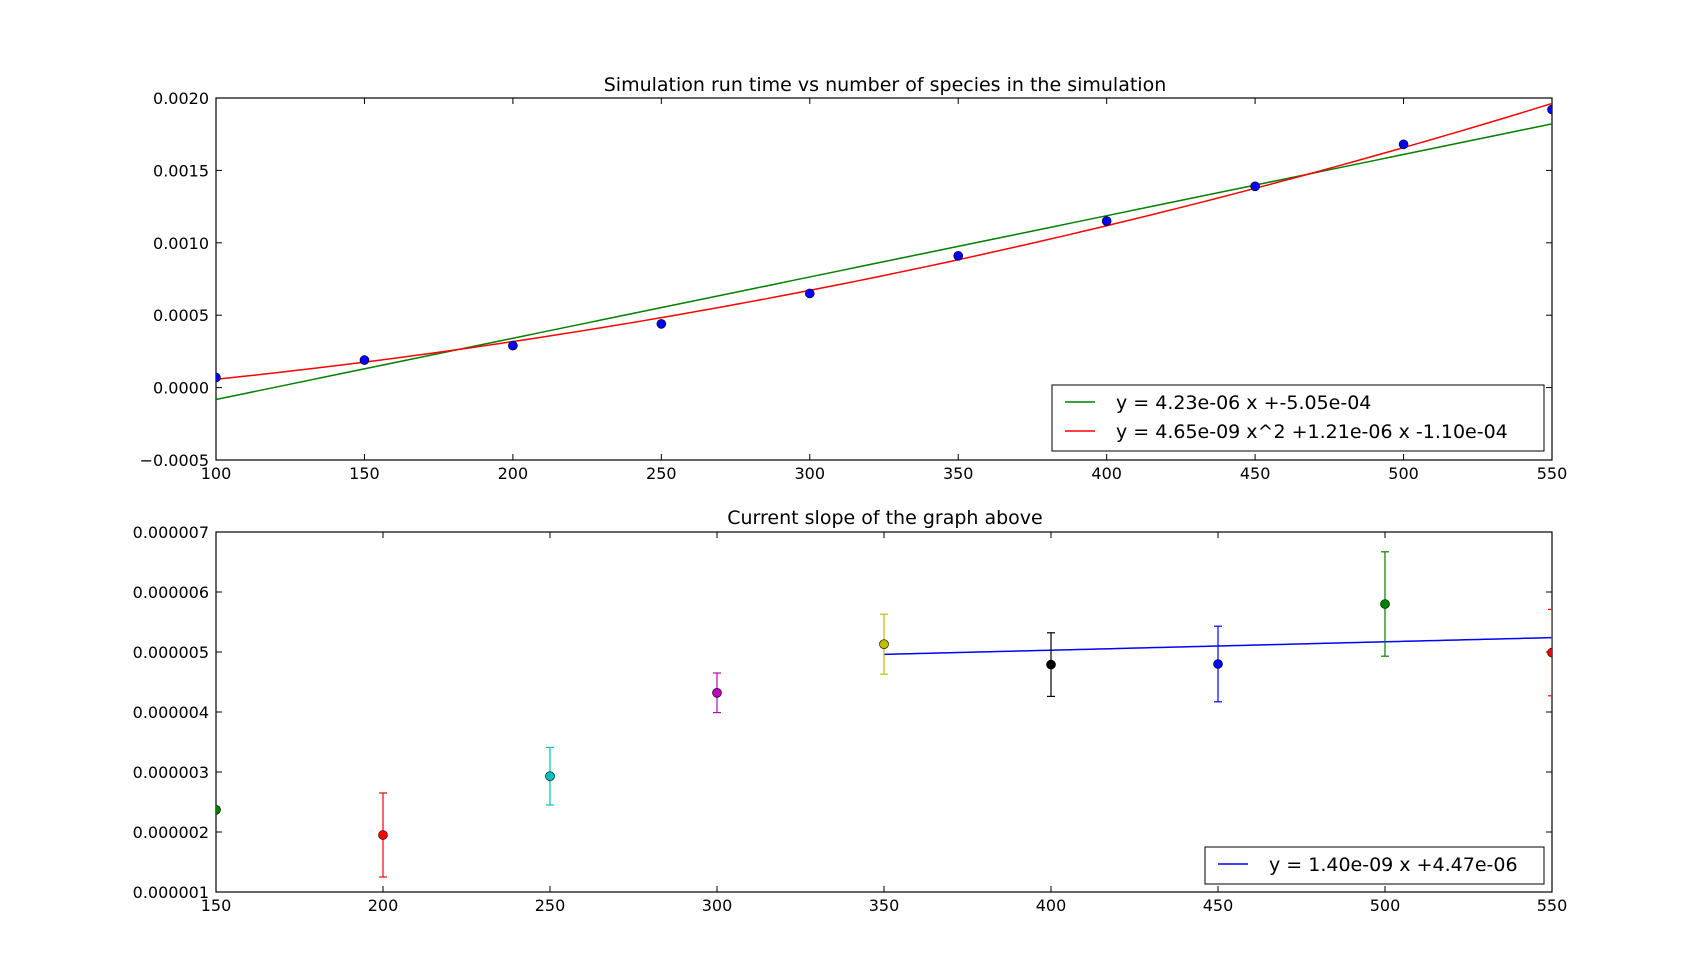 Image resolution: width=1700 pixels, height=977 pixels. What do you see at coordinates (1218, 905) in the screenshot?
I see `bottom-x-tick-label: 450` at bounding box center [1218, 905].